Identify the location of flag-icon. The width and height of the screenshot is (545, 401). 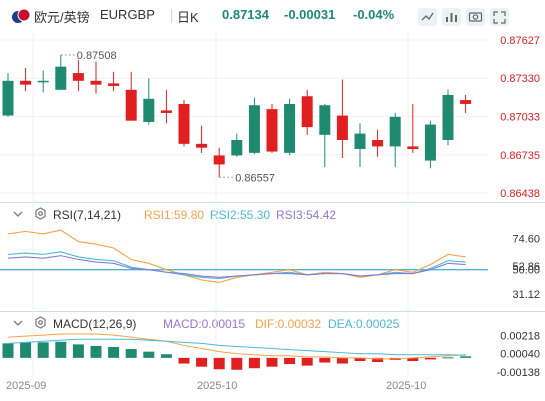
(21, 15).